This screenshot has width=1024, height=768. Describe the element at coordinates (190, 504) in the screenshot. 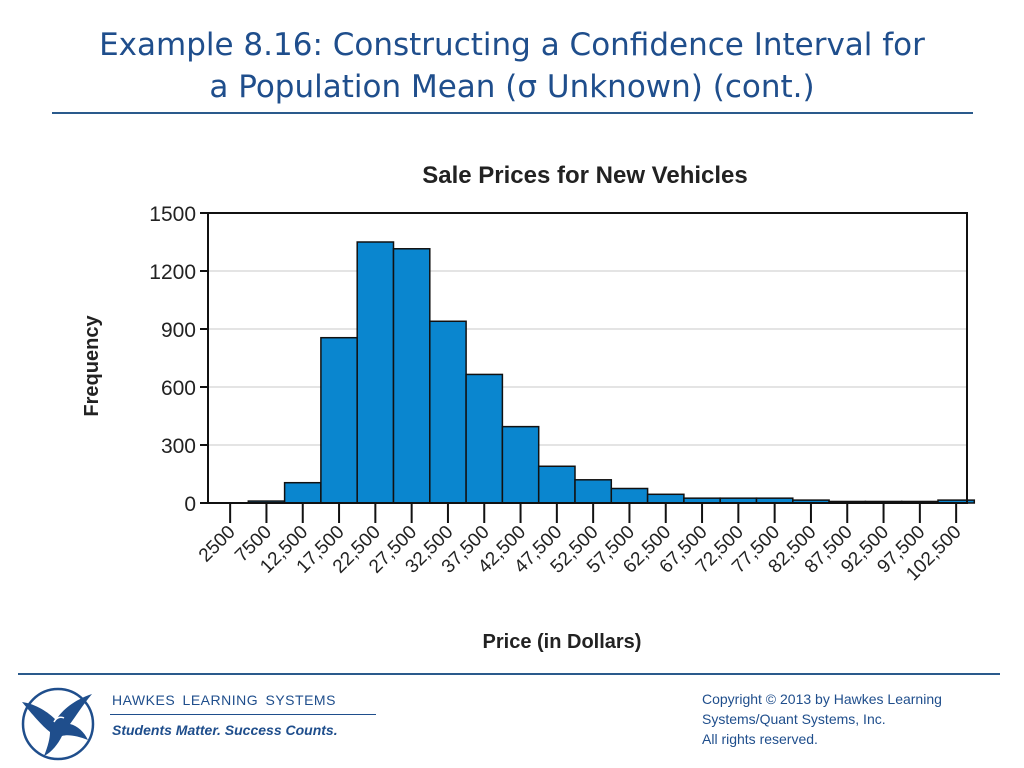

I see `y-tick-label: 0` at that location.